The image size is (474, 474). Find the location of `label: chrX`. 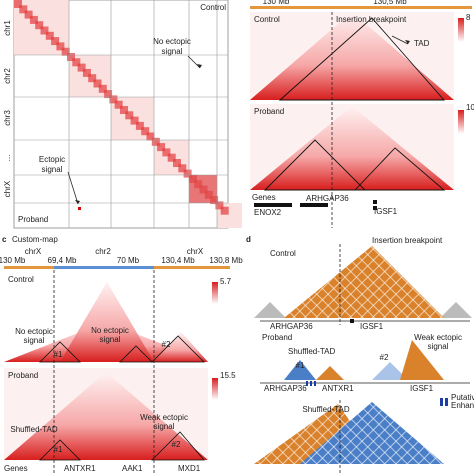

label: chrX is located at coordinates (33, 251).